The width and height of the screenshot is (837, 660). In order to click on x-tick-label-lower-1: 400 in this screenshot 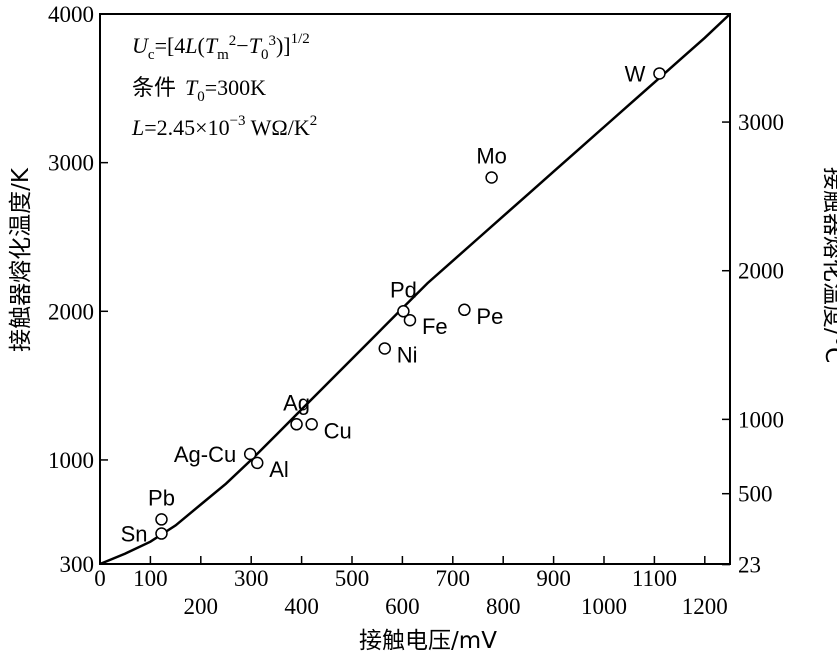, I will do `click(301, 606)`.